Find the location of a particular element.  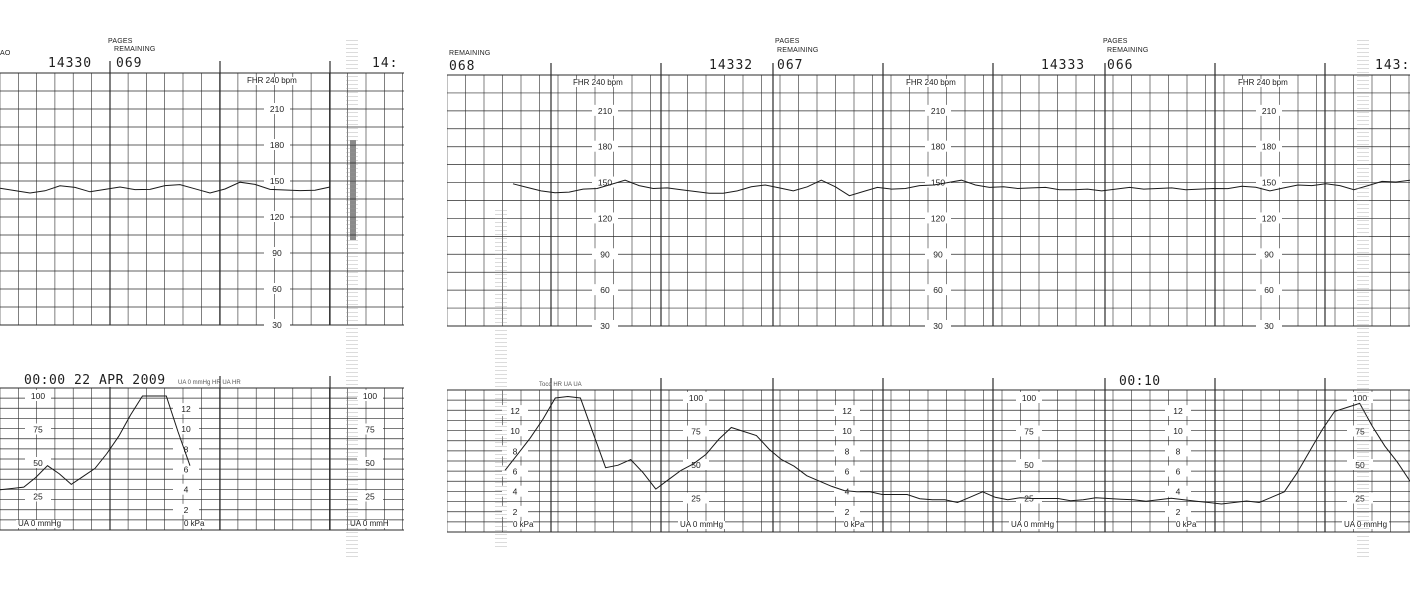

ua-left-kpa-tick-label: 12 is located at coordinates (186, 409).